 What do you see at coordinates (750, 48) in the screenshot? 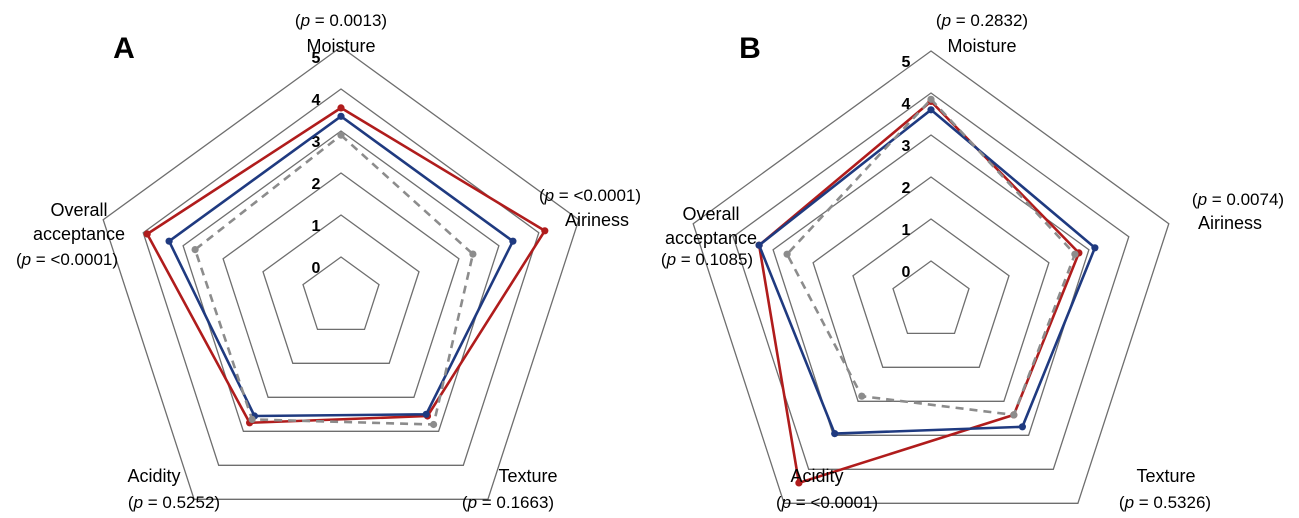
I see `panel-label: B` at bounding box center [750, 48].